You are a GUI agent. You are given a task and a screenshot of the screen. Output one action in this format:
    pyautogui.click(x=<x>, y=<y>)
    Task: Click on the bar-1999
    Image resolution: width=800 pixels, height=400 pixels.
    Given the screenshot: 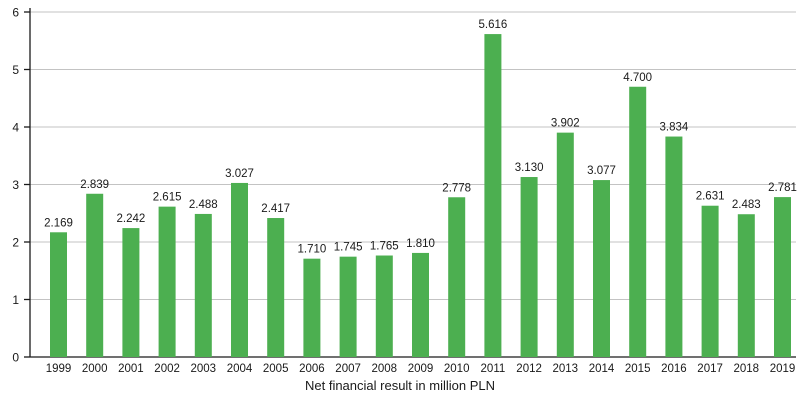 What is the action you would take?
    pyautogui.click(x=58, y=294)
    